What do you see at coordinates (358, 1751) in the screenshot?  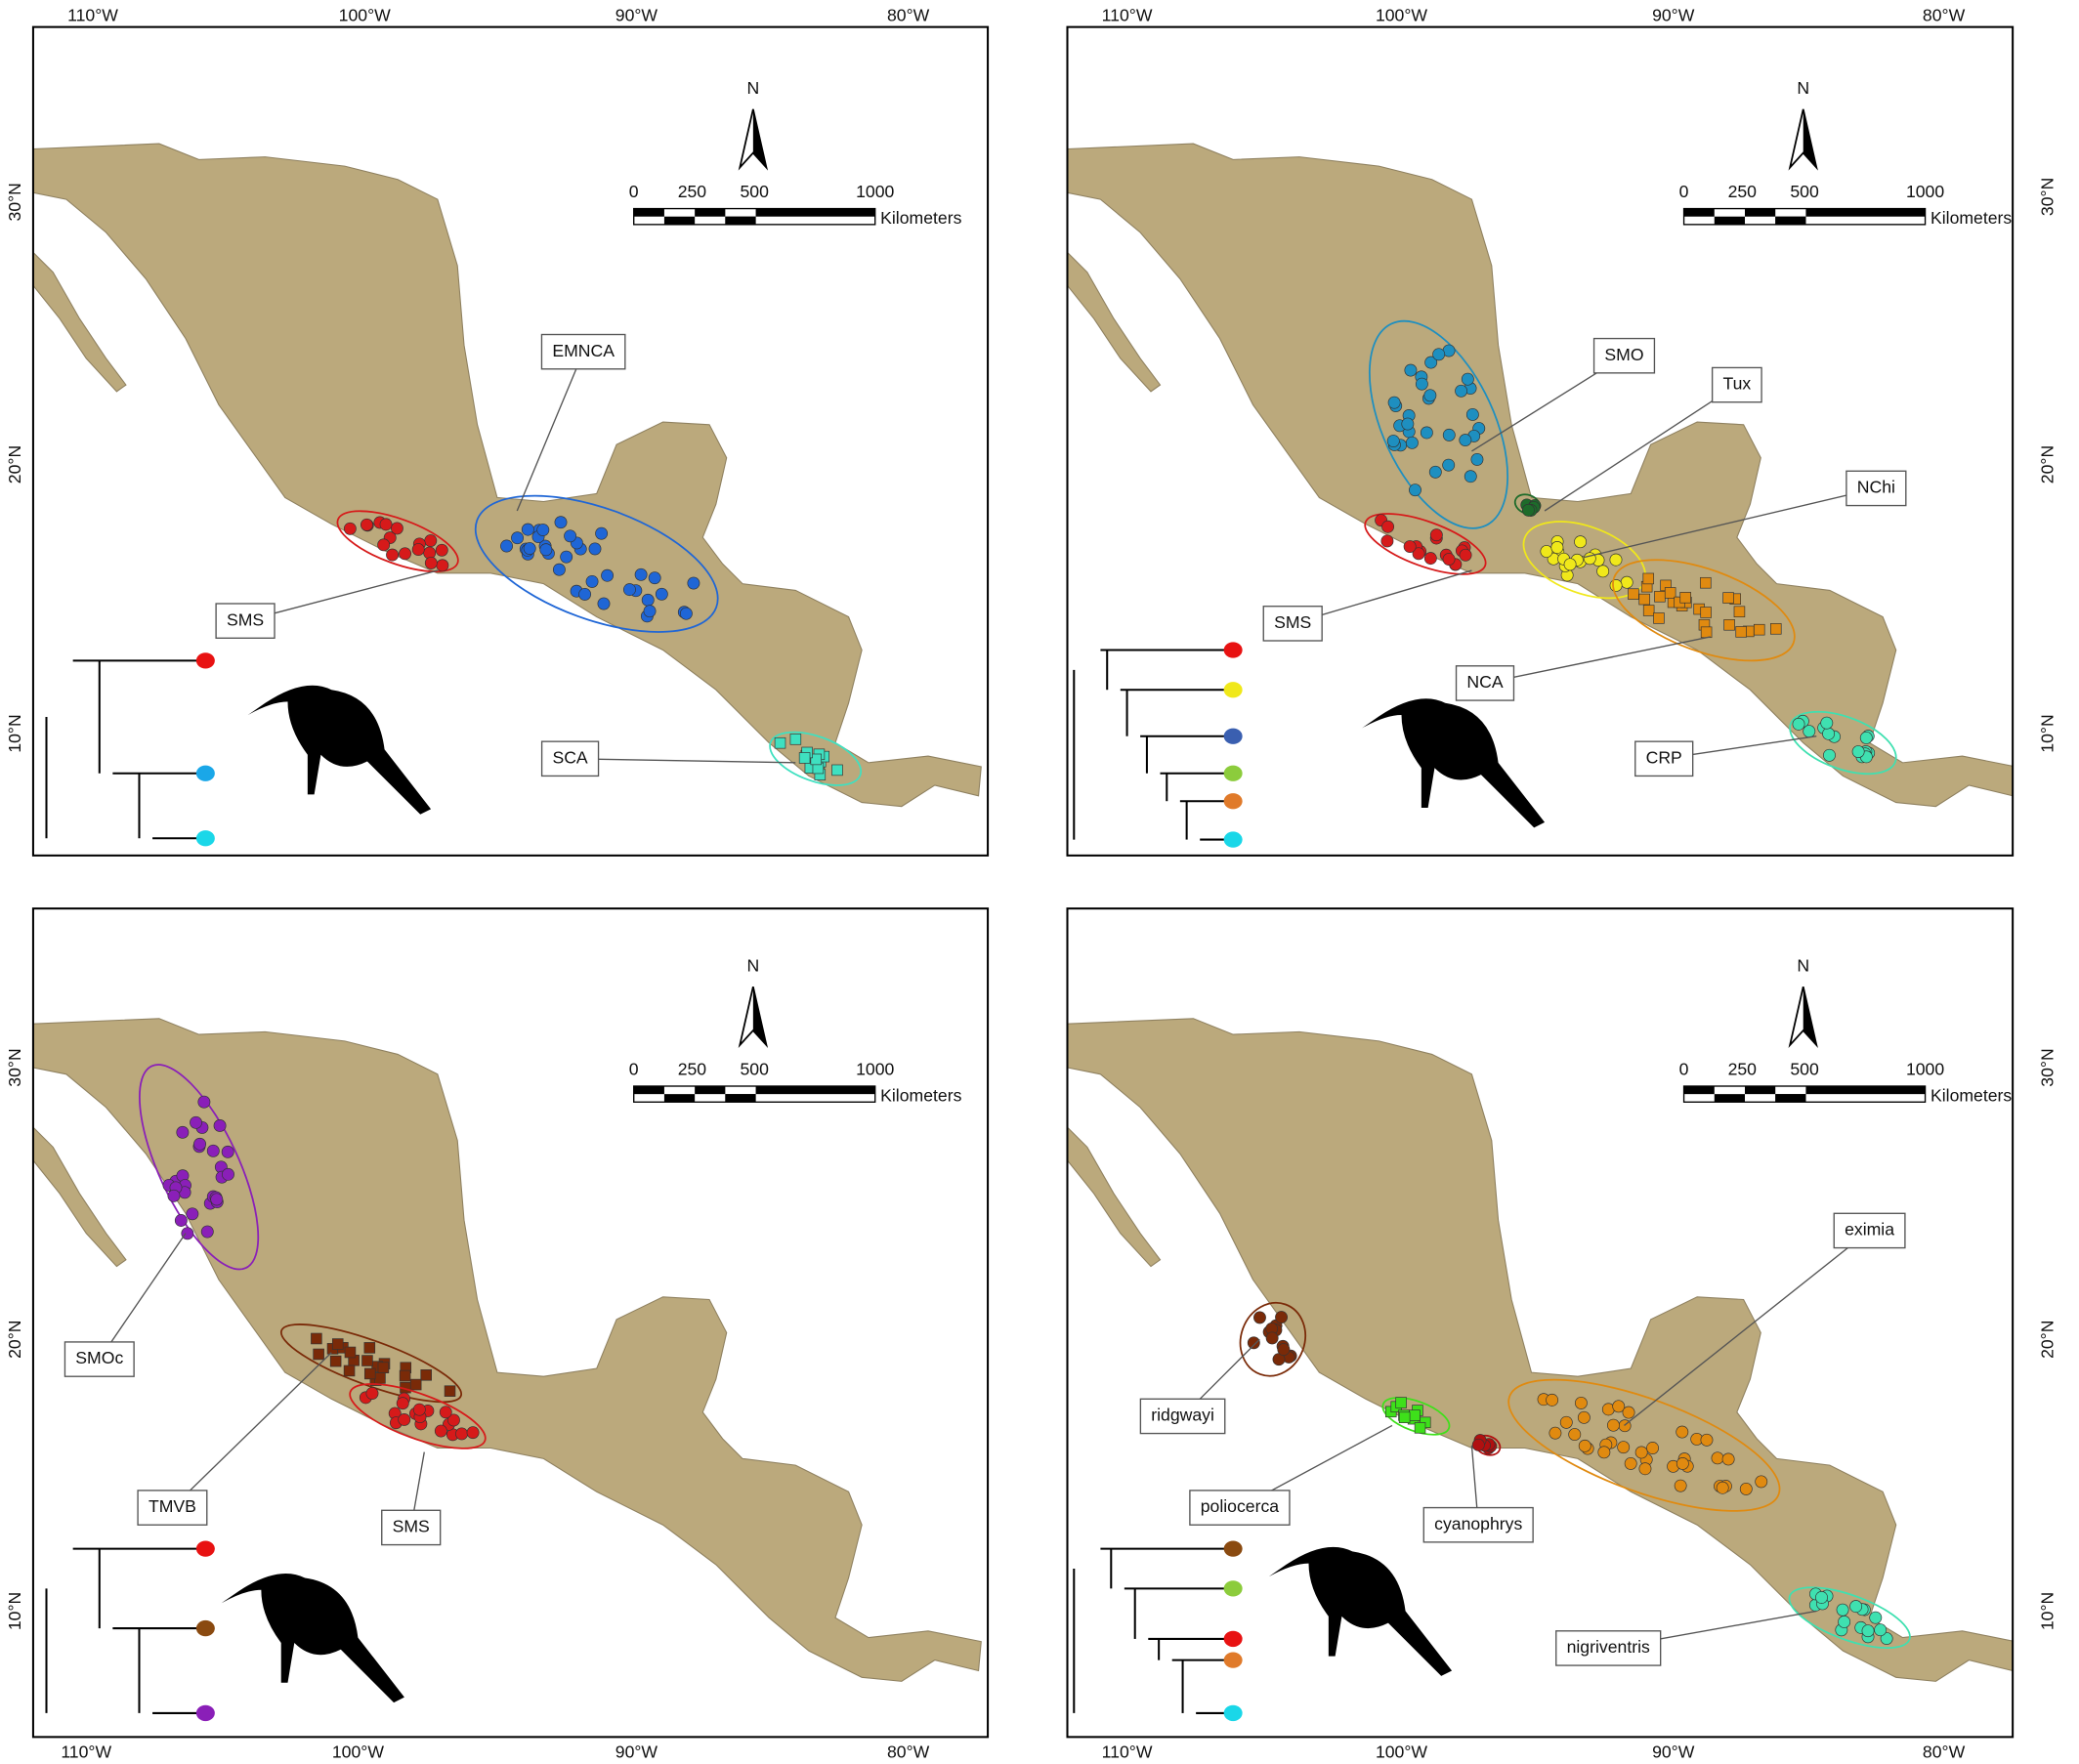 I see `longitude-label: 100°W` at bounding box center [358, 1751].